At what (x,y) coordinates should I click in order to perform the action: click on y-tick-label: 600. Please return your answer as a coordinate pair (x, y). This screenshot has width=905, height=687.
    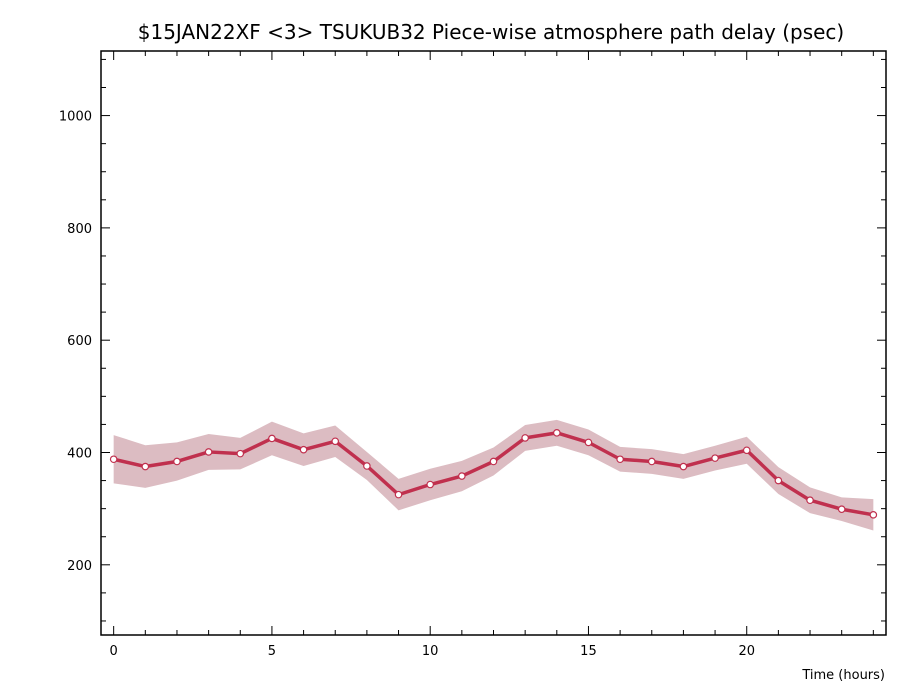
    Looking at the image, I should click on (79, 341).